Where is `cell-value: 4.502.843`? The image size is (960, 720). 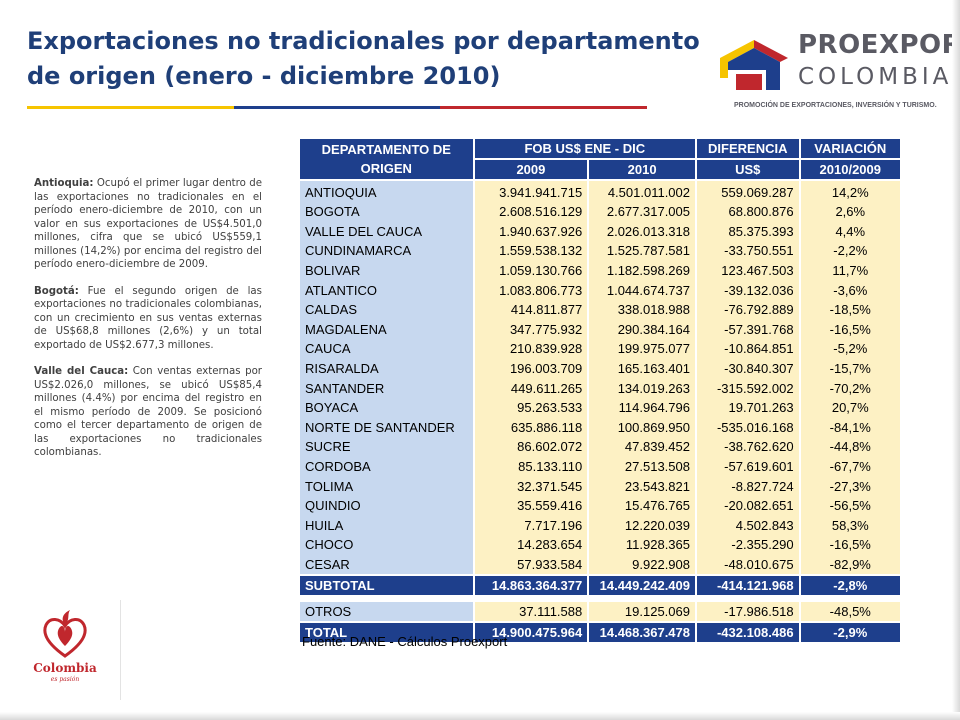
cell-value: 4.502.843 is located at coordinates (748, 525).